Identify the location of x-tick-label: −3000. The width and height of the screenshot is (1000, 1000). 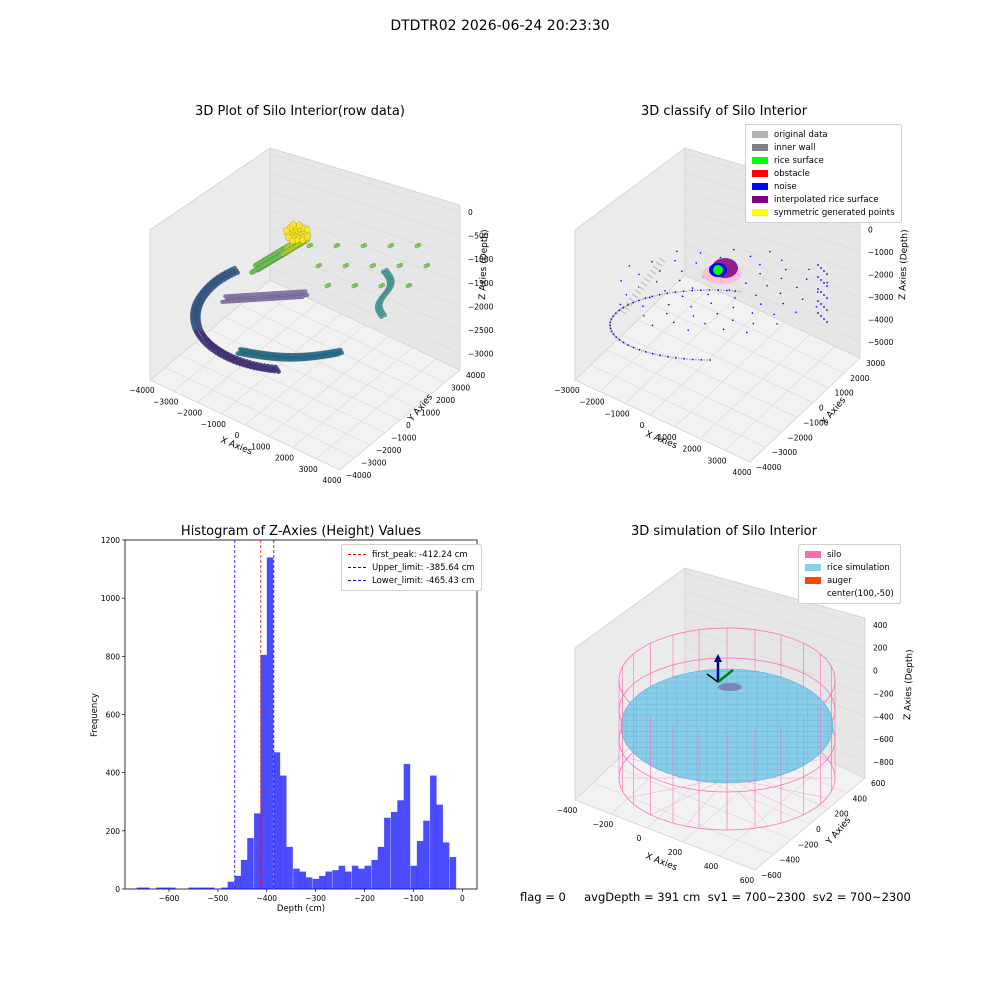
(567, 390).